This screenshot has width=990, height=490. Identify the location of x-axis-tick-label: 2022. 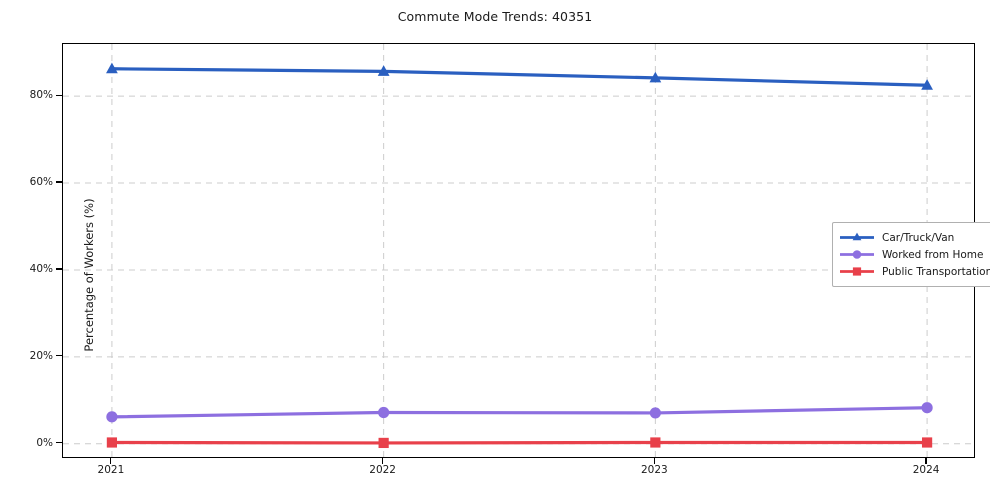
(382, 470).